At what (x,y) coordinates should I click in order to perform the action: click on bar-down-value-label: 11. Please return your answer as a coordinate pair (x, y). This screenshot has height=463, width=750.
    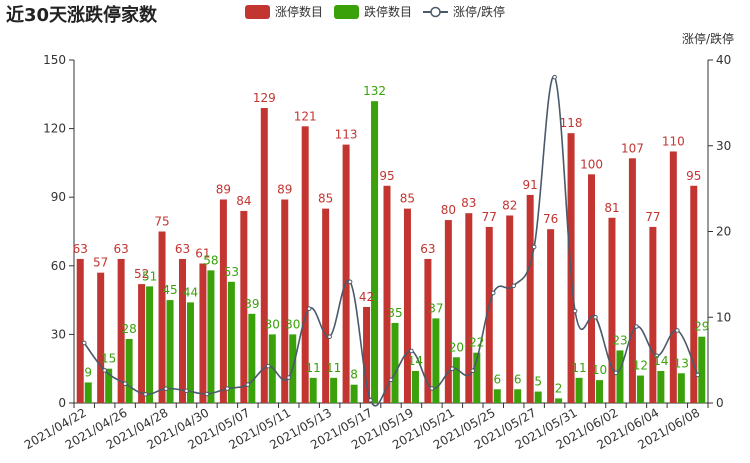
    Looking at the image, I should click on (333, 368).